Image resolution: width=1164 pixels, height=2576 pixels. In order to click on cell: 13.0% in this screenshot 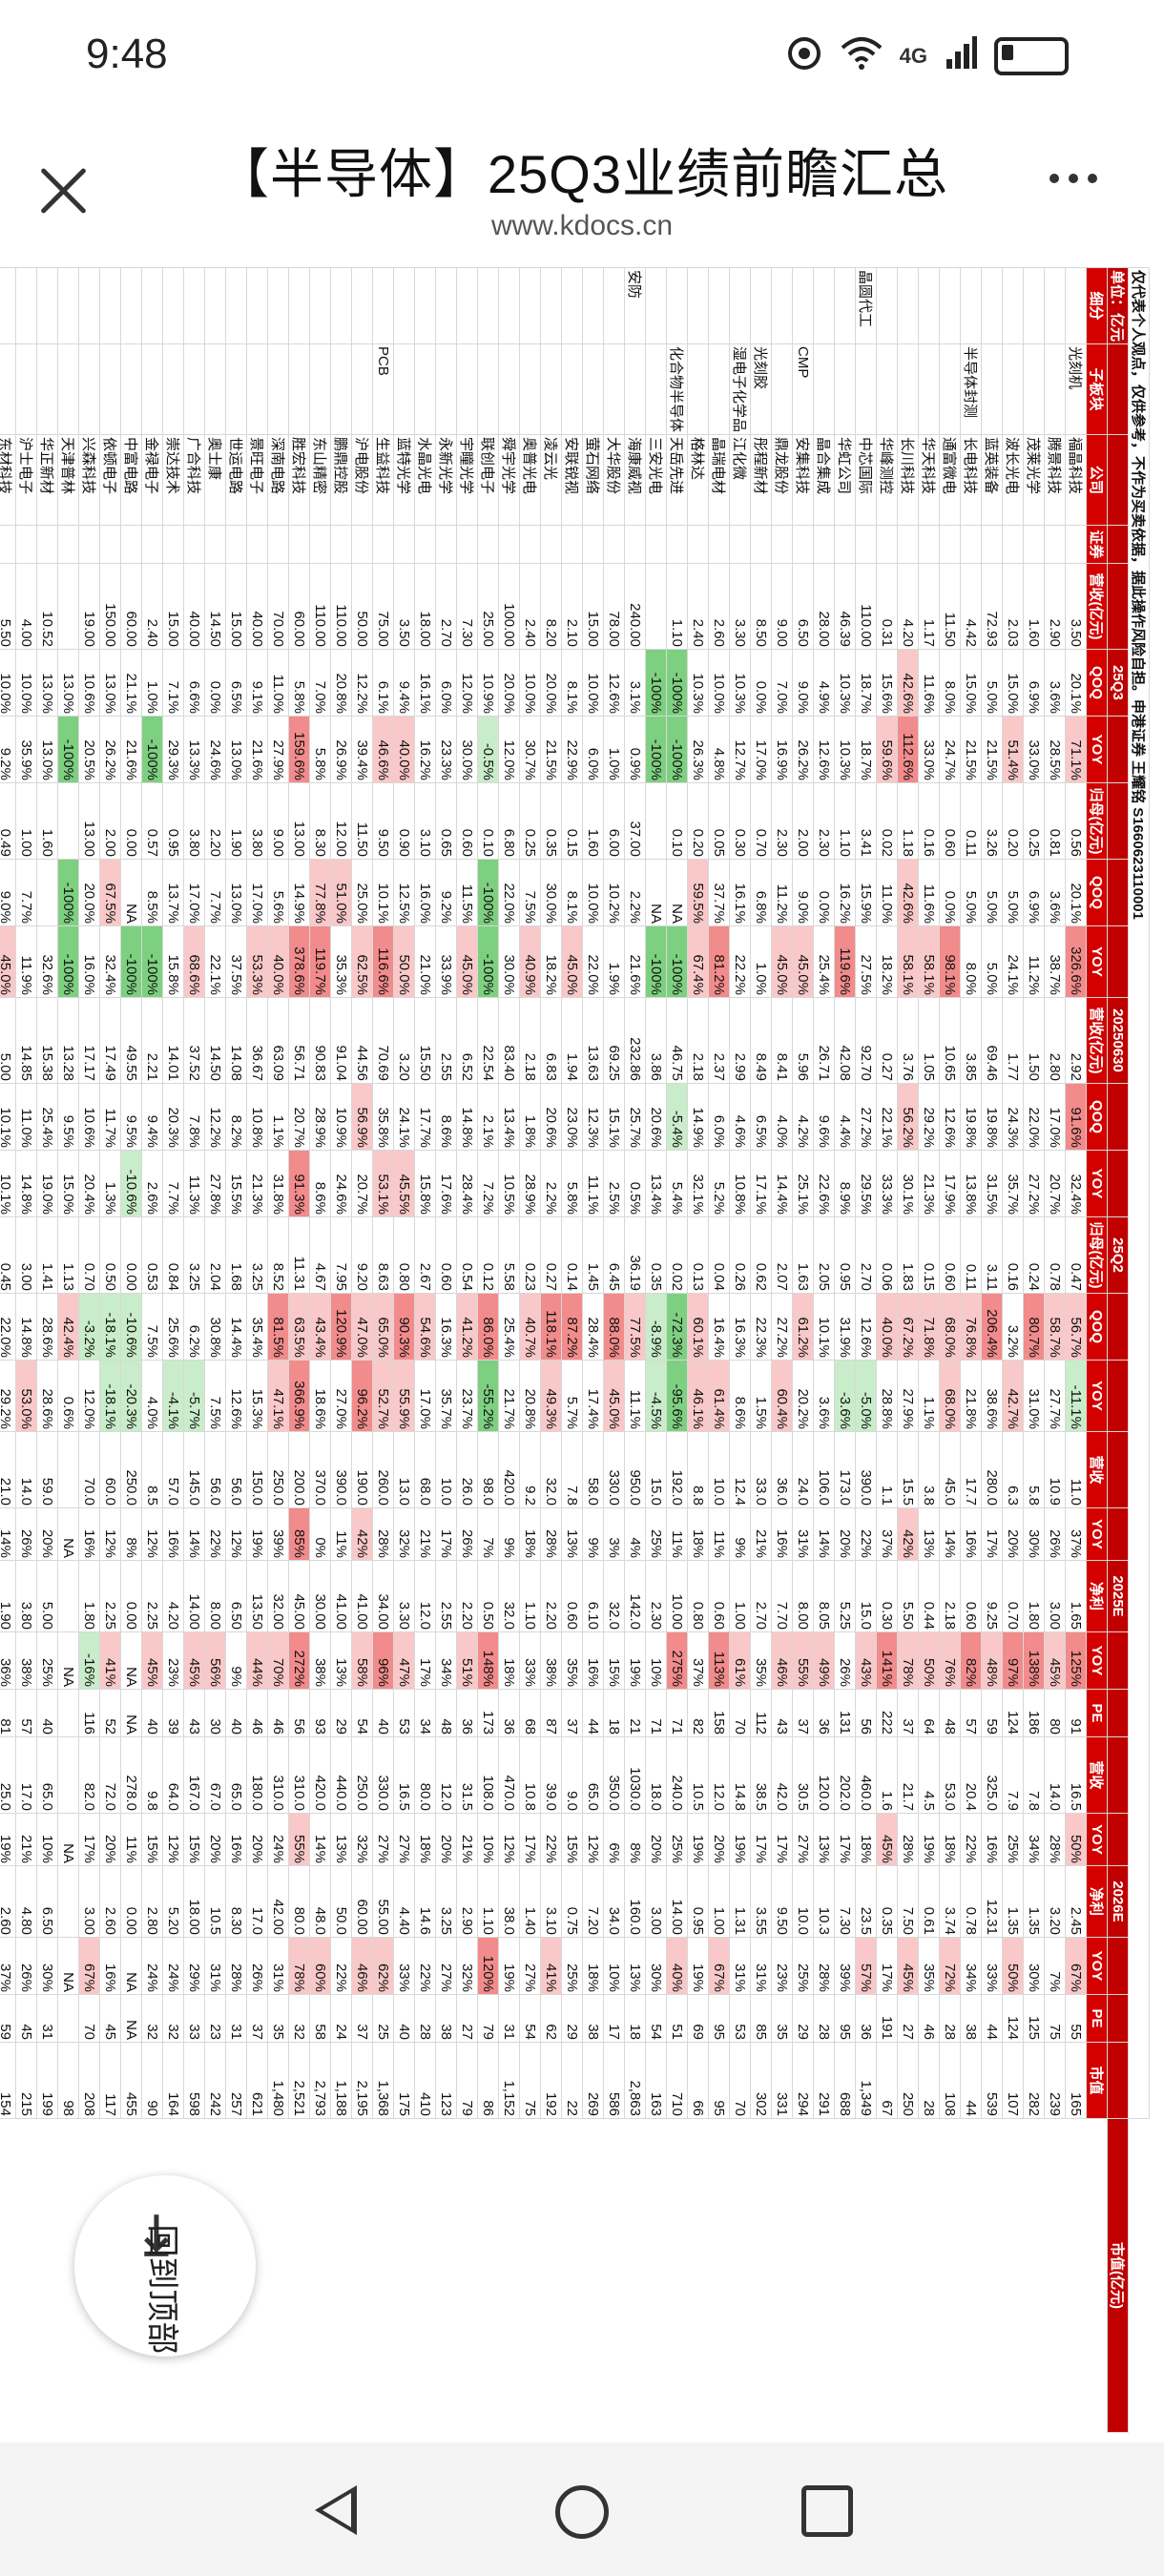, I will do `click(47, 749)`.